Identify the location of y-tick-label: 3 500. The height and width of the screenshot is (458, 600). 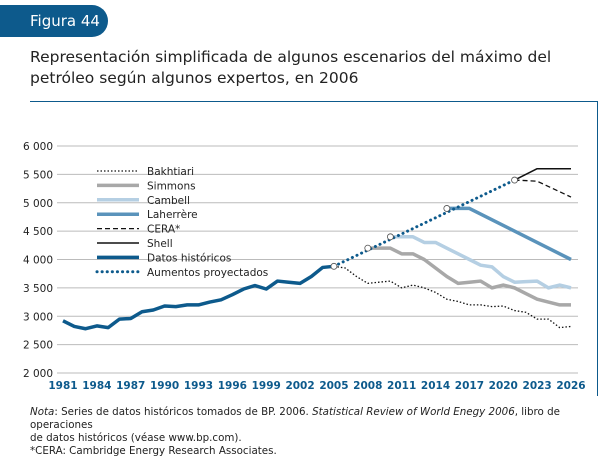
(38, 289).